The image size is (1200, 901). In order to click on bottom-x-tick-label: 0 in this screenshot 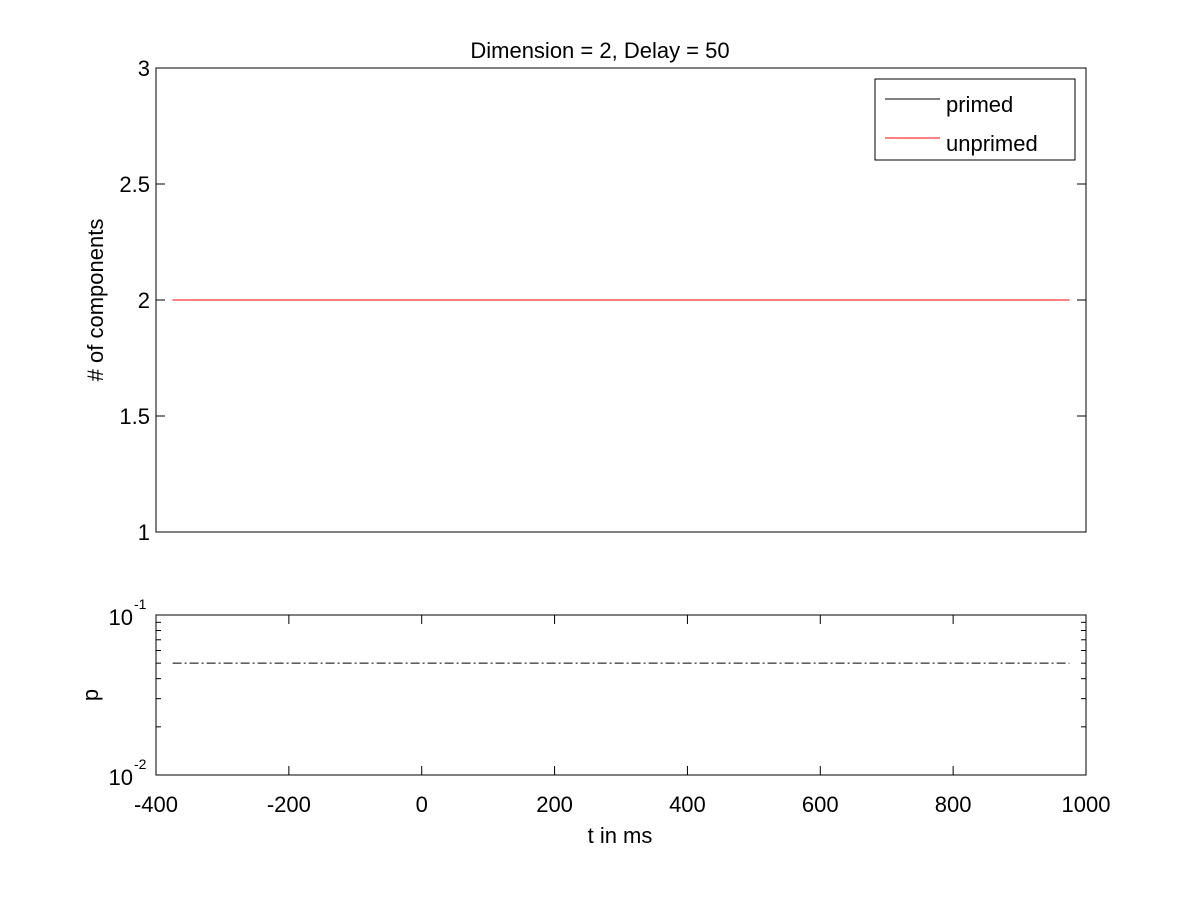, I will do `click(422, 804)`.